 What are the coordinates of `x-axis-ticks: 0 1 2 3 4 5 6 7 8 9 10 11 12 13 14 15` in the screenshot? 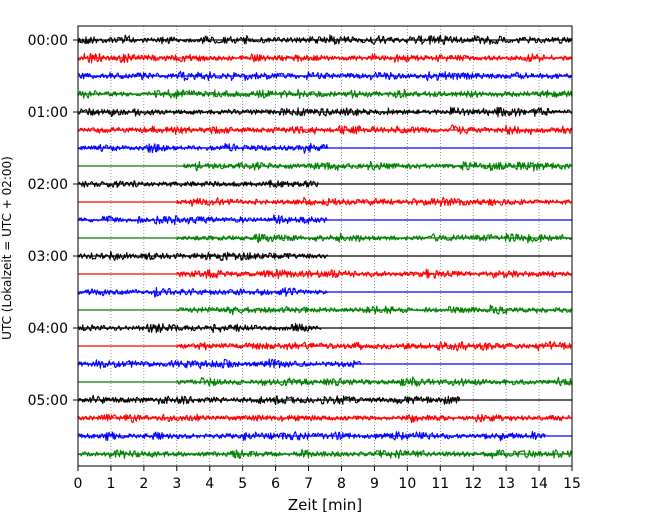 It's located at (327, 479).